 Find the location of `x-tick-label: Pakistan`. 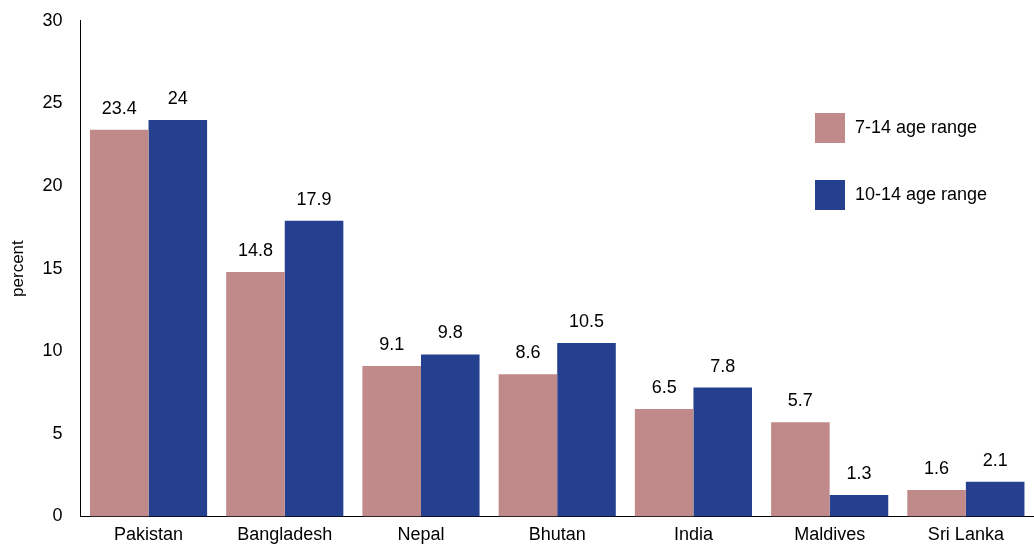

x-tick-label: Pakistan is located at coordinates (149, 534).